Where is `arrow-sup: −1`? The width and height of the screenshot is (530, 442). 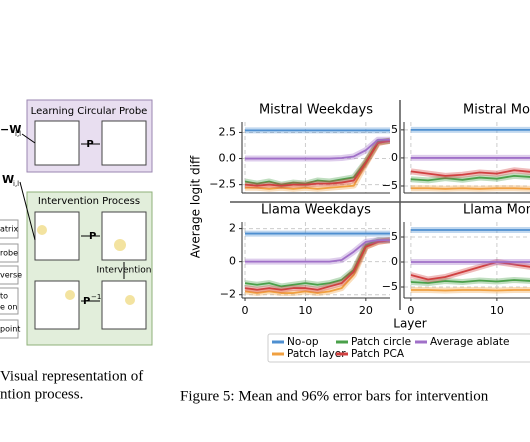 arrow-sup: −1 is located at coordinates (96, 297).